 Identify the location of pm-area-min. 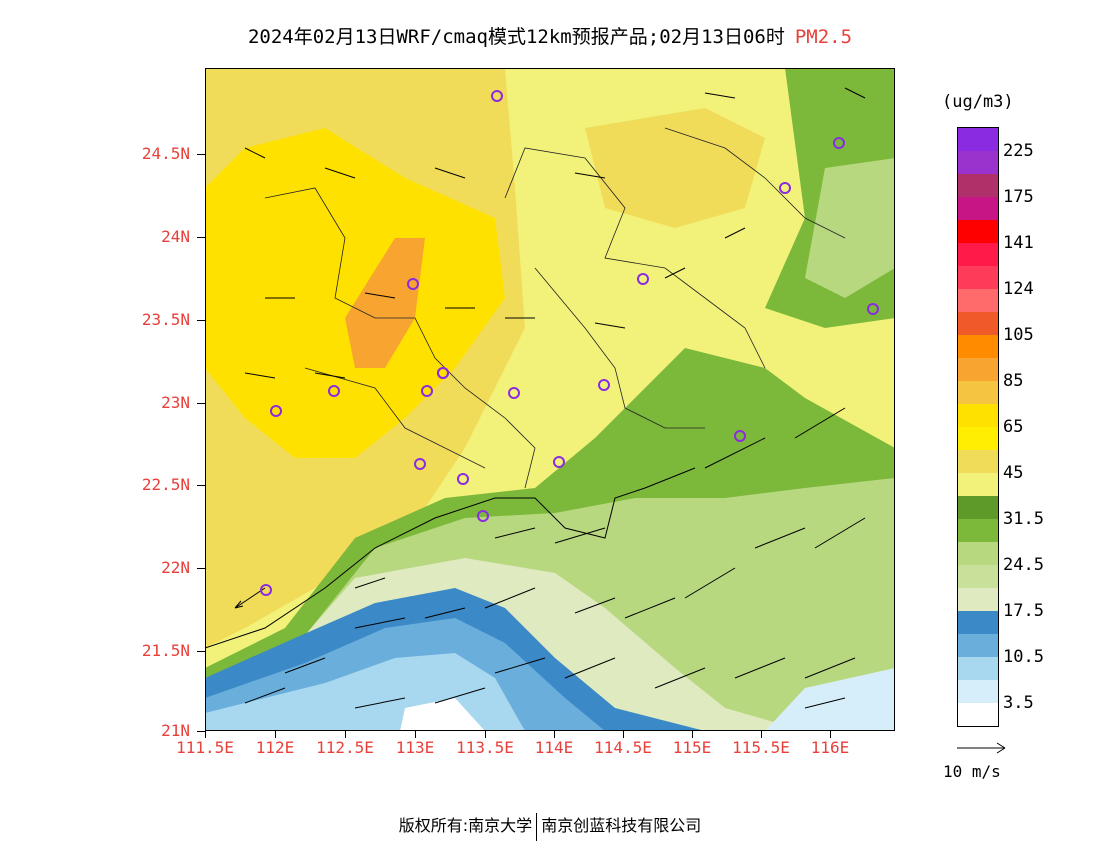
(442, 714).